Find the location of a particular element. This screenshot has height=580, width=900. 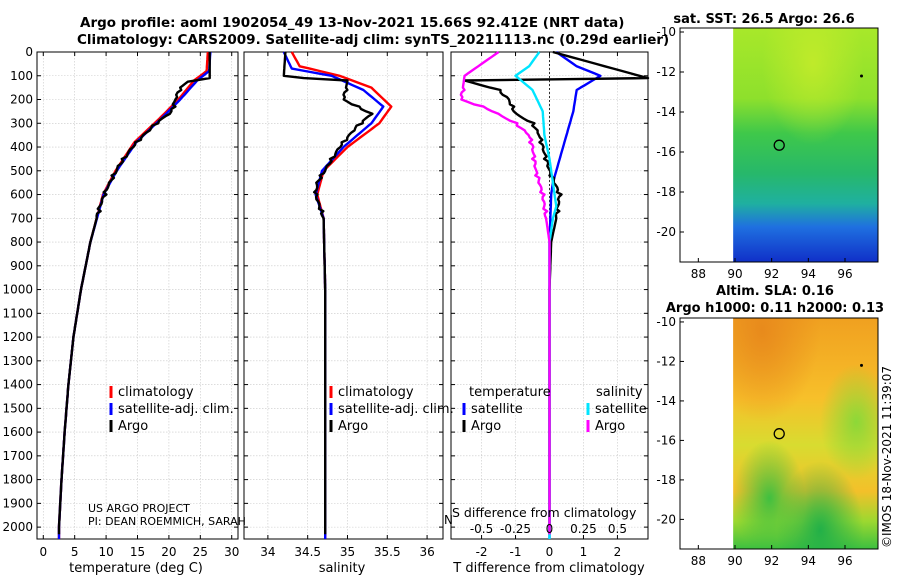

depth-tick-label: 700 is located at coordinates (21, 218).